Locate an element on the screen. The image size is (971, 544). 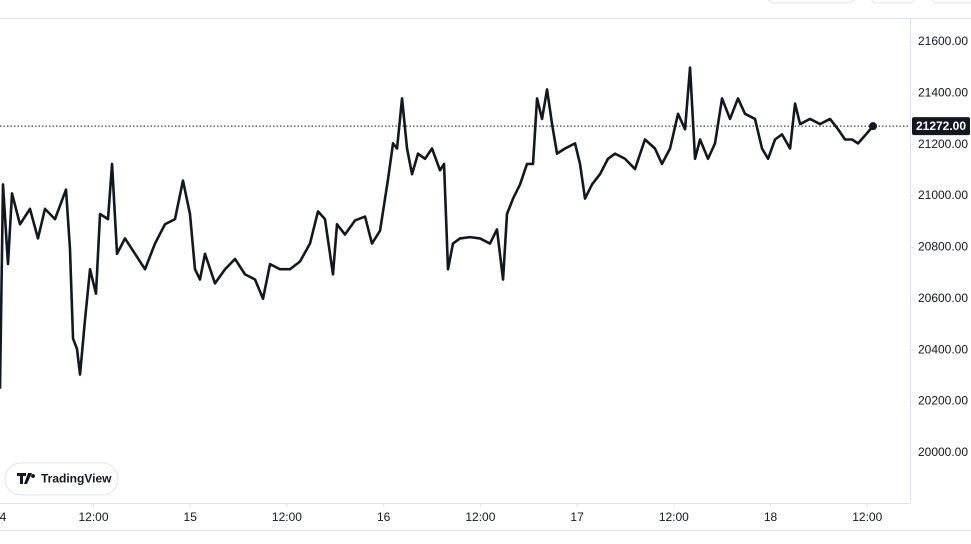
last-point is located at coordinates (873, 126).